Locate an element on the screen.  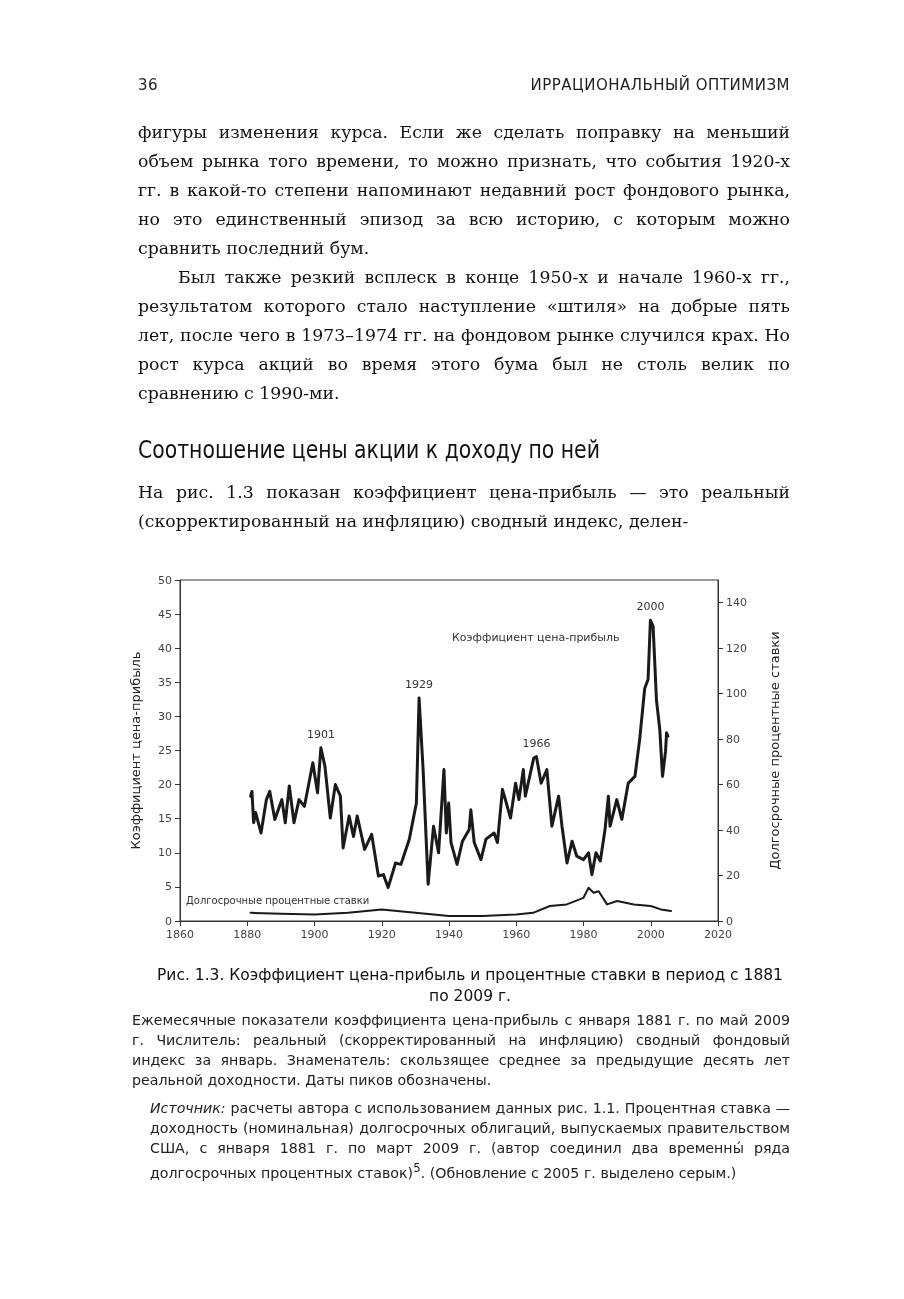
y2-tick-label: 120 is located at coordinates (736, 648).